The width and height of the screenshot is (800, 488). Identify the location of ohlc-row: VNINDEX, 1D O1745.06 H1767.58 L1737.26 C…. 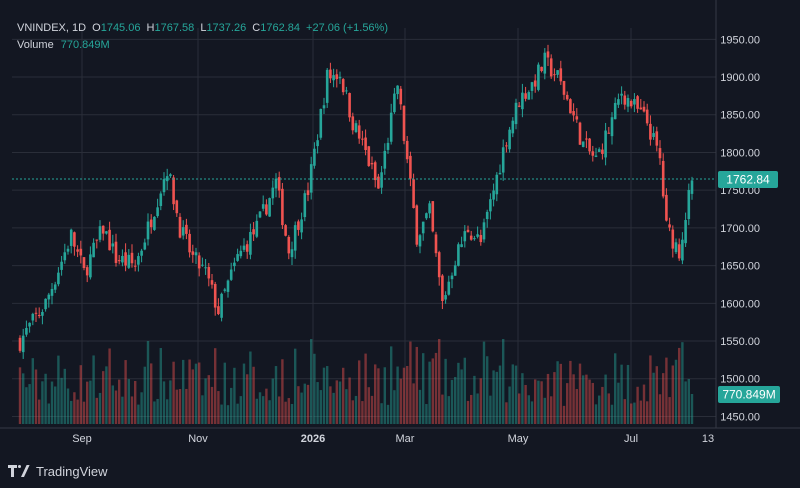
(202, 28).